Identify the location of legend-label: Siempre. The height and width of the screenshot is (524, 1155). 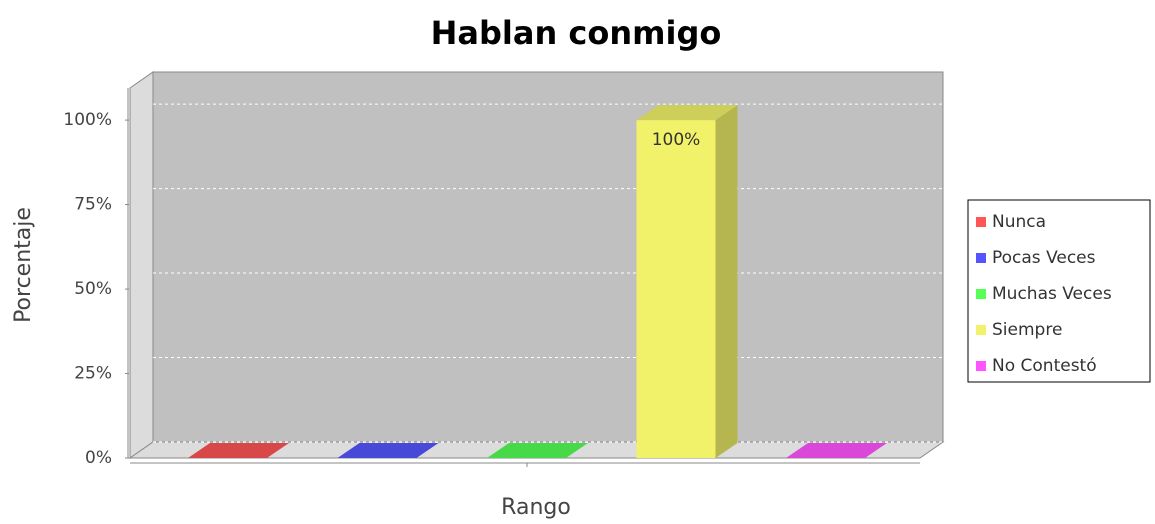
(1027, 330).